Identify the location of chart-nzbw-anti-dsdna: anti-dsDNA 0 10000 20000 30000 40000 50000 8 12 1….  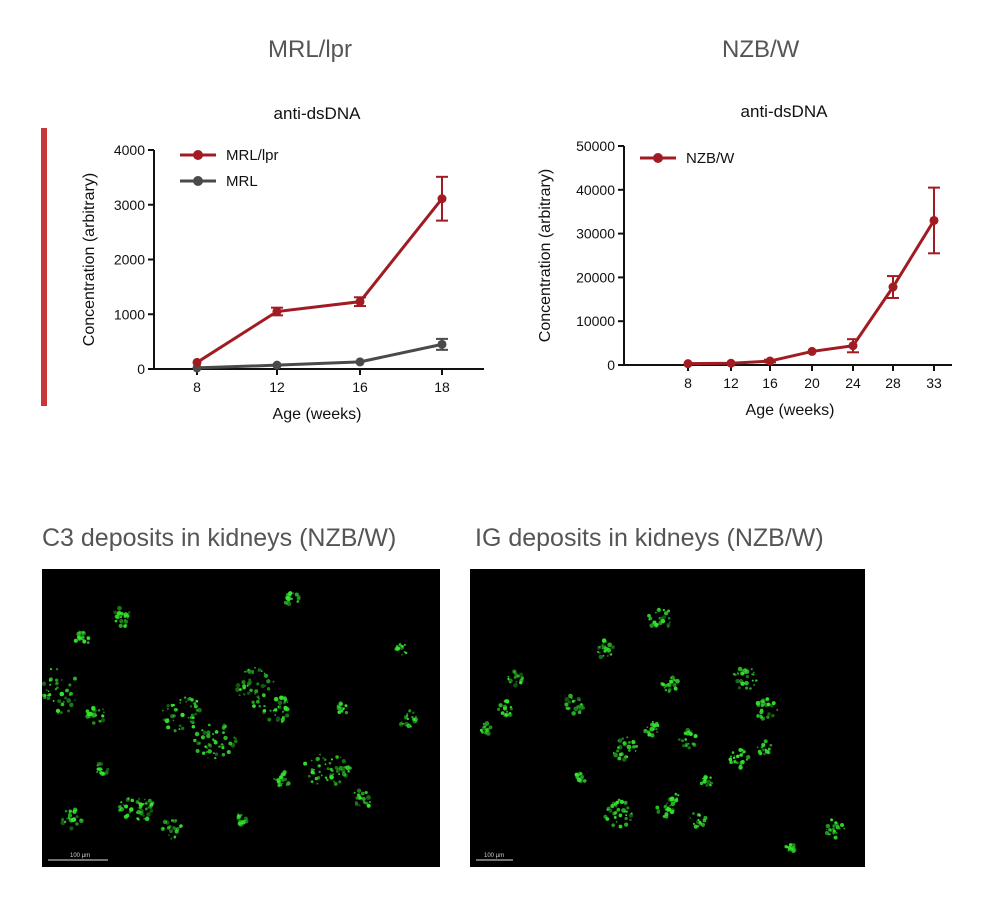
(744, 260).